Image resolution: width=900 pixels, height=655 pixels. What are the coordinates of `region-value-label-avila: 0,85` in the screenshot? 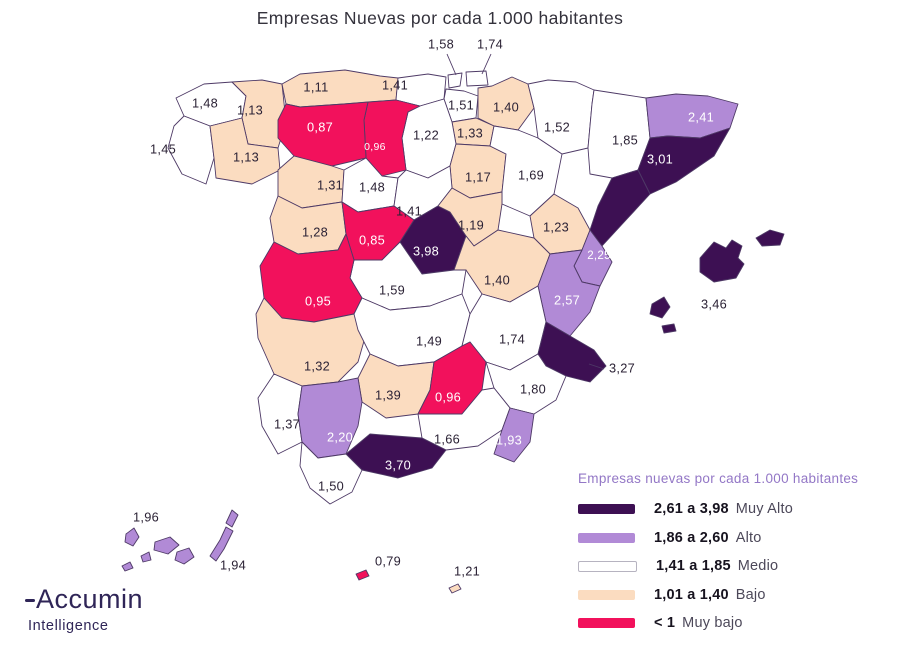 It's located at (372, 239).